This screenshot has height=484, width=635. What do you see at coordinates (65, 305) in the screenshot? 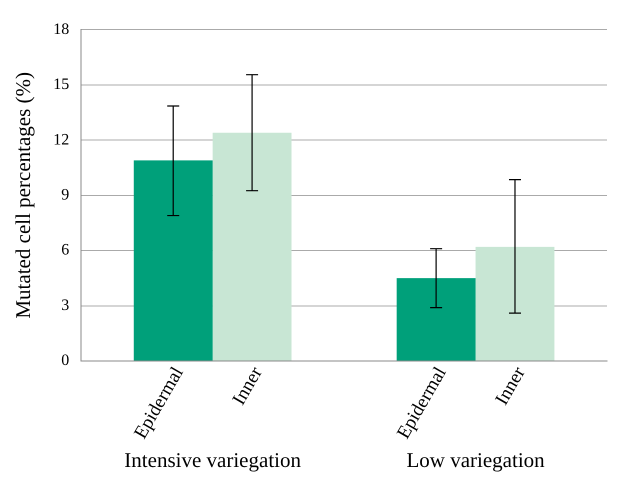
I see `y-tick-label: 3` at bounding box center [65, 305].